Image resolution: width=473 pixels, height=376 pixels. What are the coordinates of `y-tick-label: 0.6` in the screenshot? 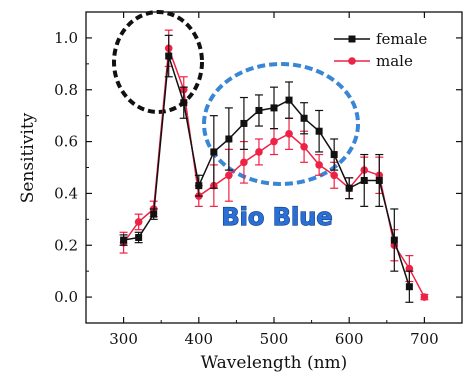 It's located at (66, 142).